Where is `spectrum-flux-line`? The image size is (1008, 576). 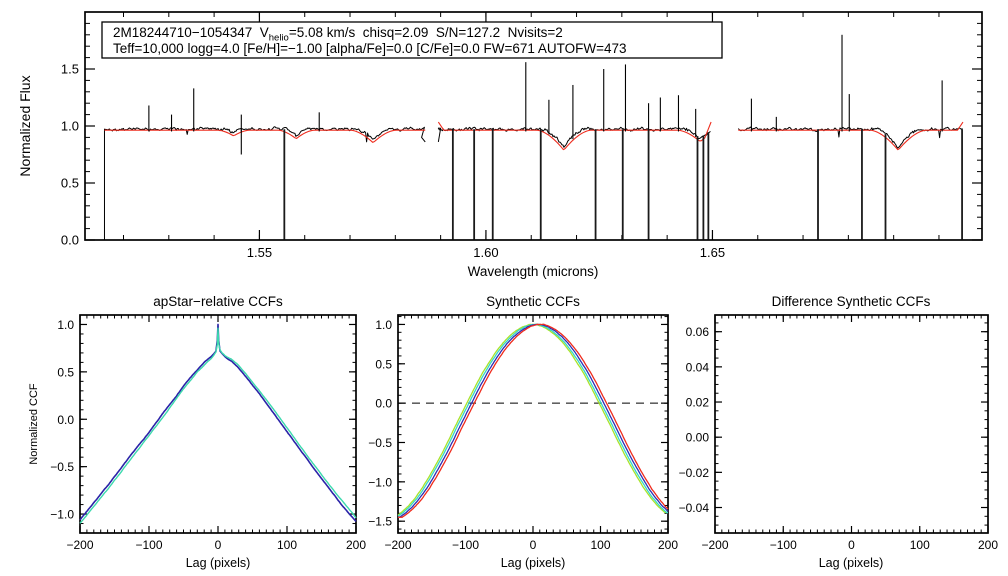 spectrum-flux-line is located at coordinates (264, 183).